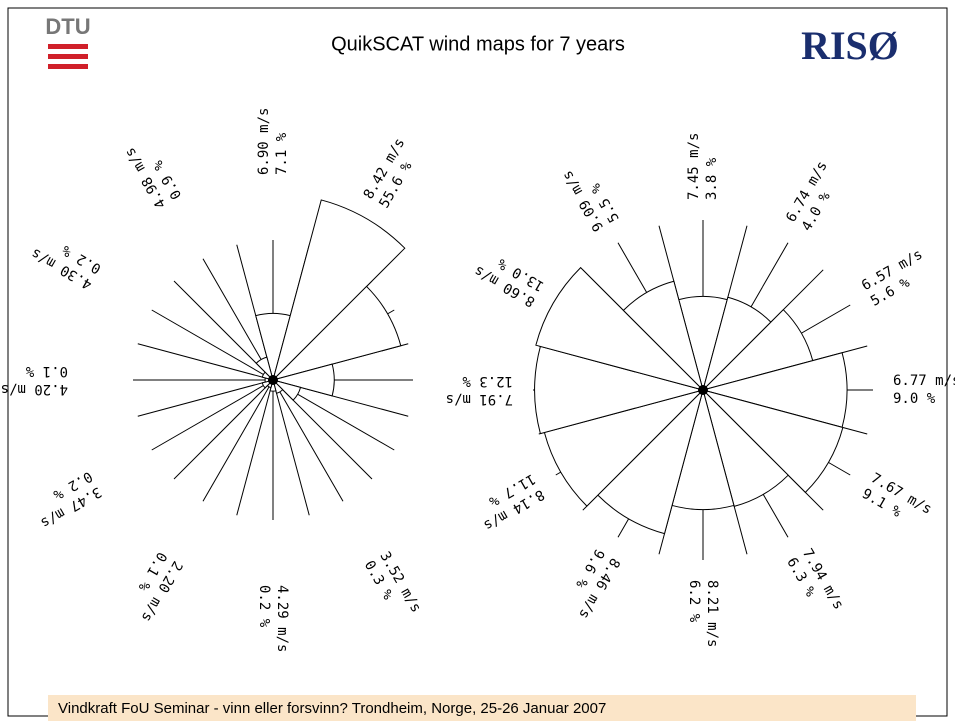  I want to click on sector-label: 4.20 m/s 0.1 %, so click(34, 380).